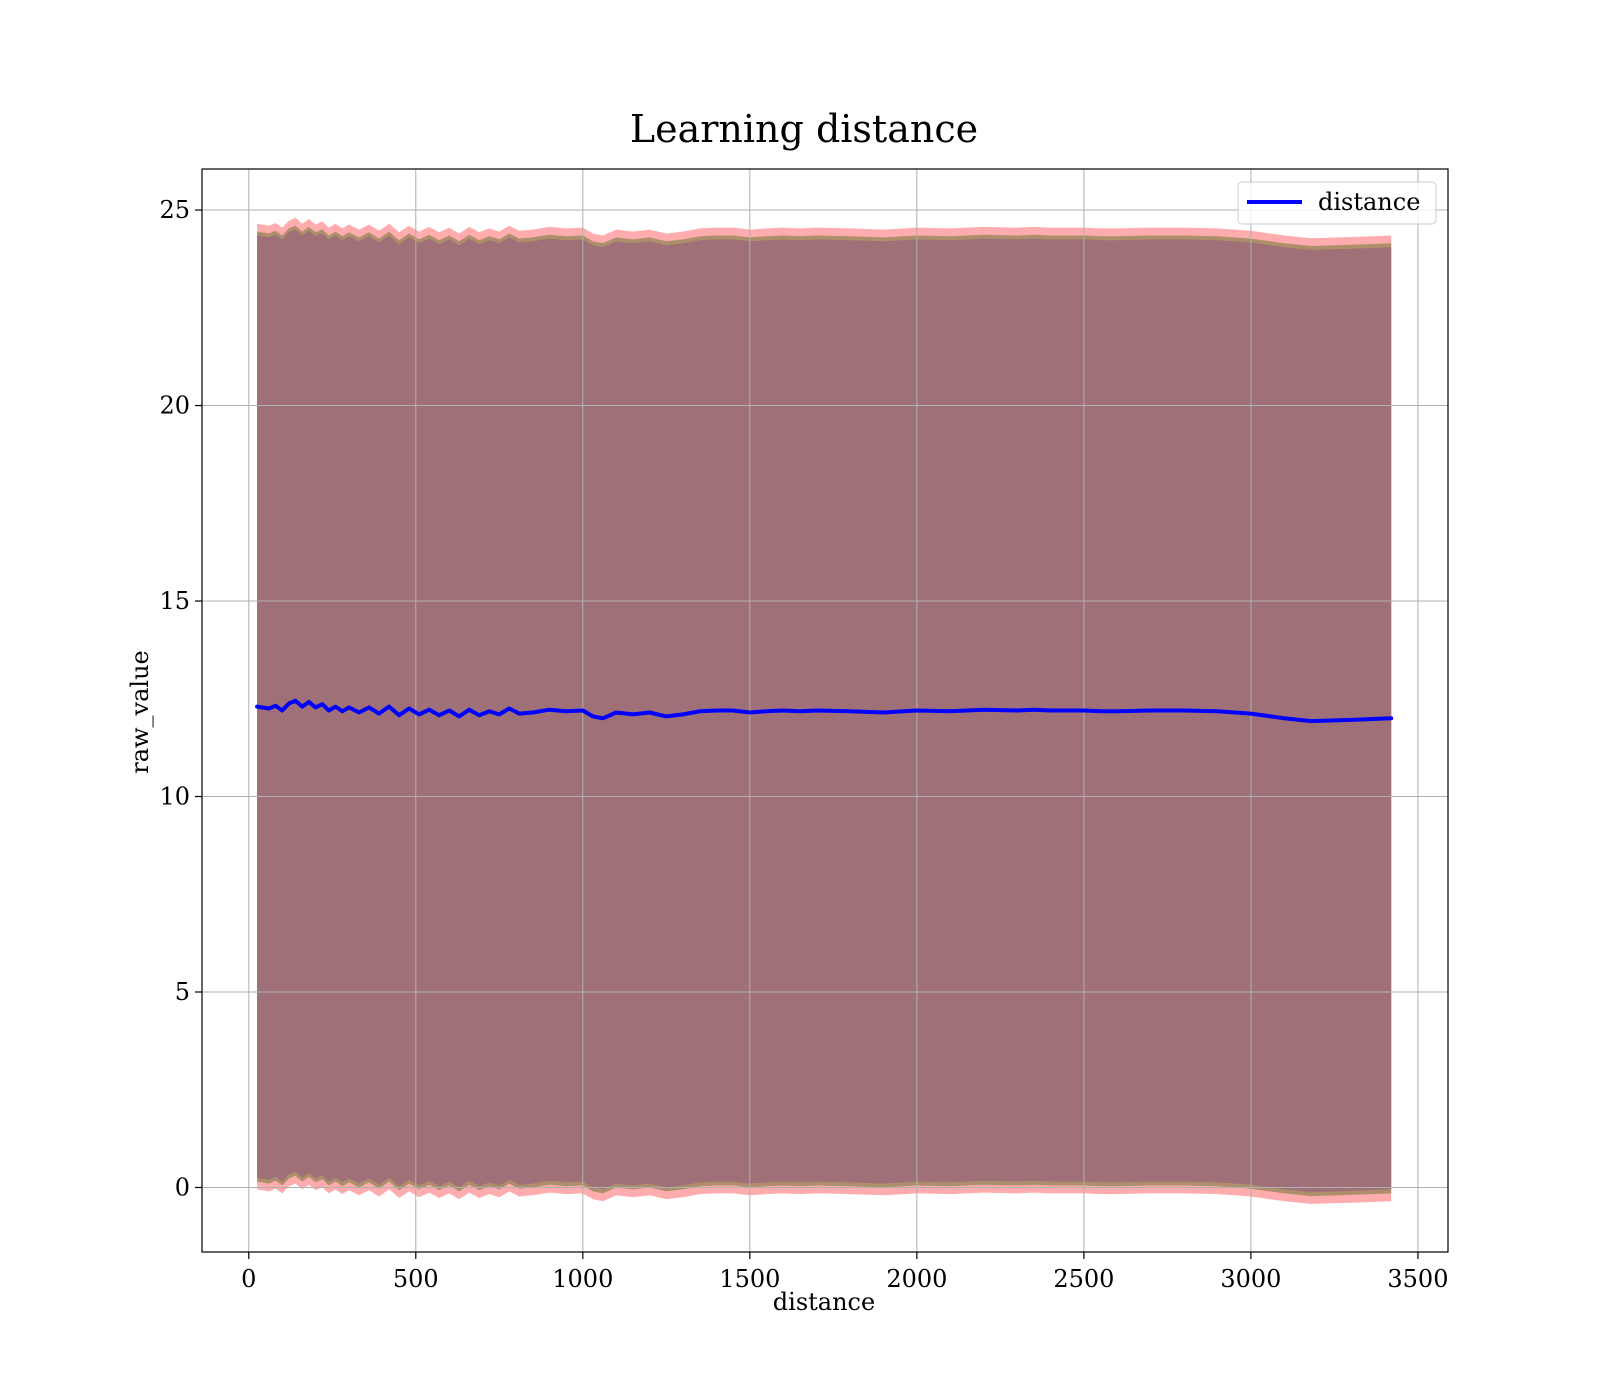  What do you see at coordinates (140, 712) in the screenshot?
I see `y-axis-label: raw_value` at bounding box center [140, 712].